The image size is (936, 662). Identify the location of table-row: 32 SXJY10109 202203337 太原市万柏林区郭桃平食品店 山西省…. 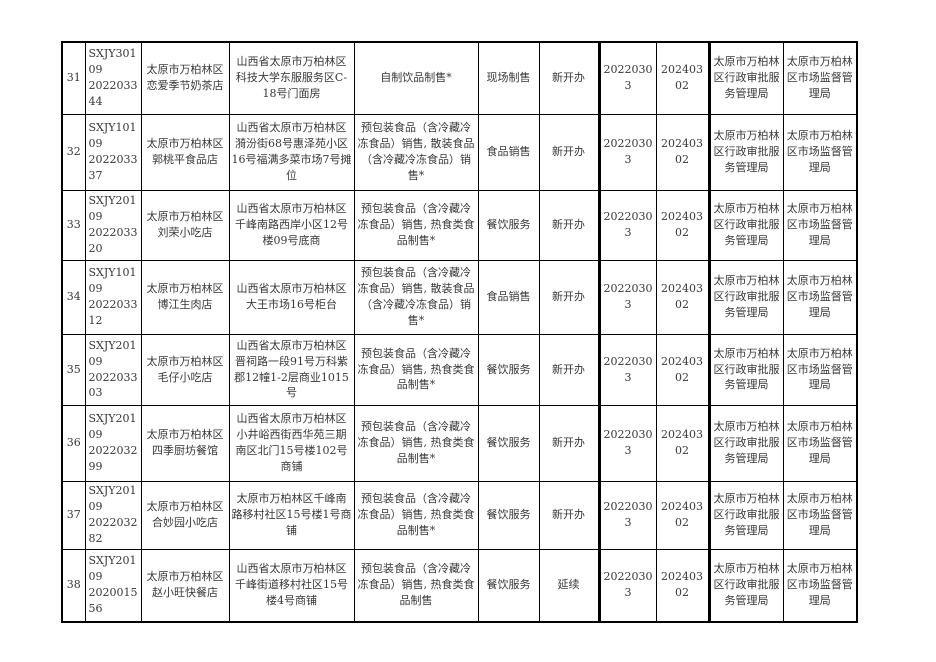
(459, 152).